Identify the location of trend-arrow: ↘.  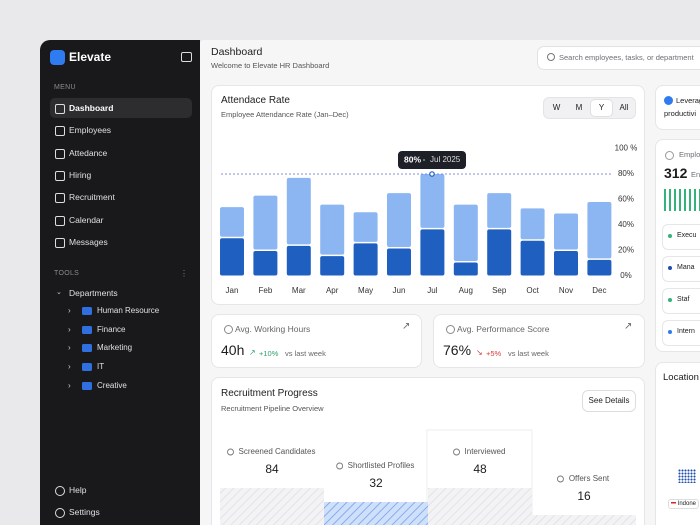
(479, 352).